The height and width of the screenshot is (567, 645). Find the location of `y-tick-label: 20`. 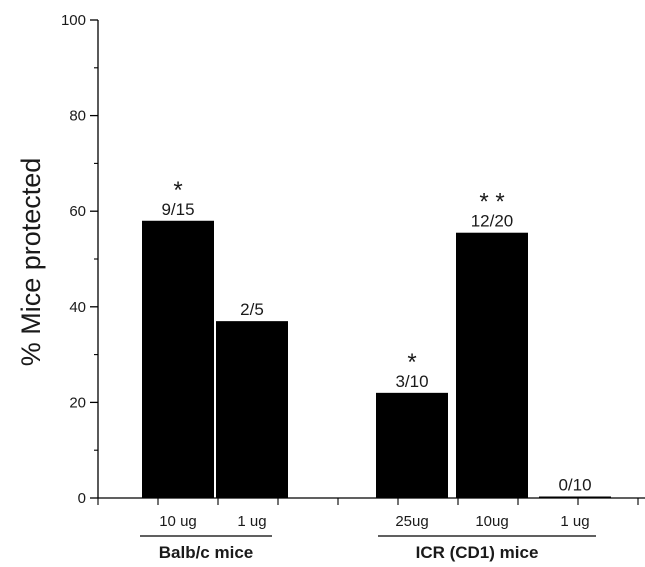

y-tick-label: 20 is located at coordinates (77, 402).